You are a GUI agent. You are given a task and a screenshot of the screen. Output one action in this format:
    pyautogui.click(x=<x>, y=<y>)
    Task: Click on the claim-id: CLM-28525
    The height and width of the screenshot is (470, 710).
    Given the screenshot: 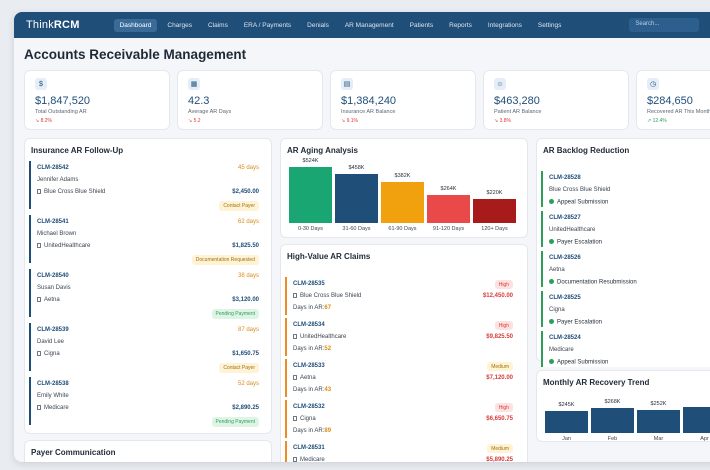 What is the action you would take?
    pyautogui.click(x=565, y=298)
    